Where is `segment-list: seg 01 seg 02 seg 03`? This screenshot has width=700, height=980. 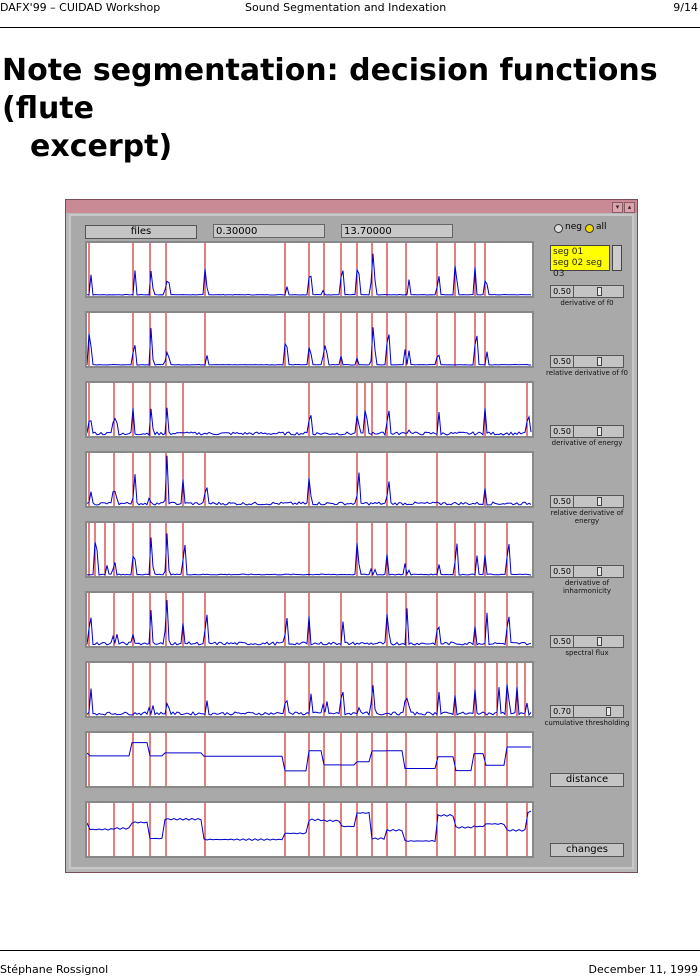
segment-list: seg 01 seg 02 seg 03 is located at coordinates (580, 262).